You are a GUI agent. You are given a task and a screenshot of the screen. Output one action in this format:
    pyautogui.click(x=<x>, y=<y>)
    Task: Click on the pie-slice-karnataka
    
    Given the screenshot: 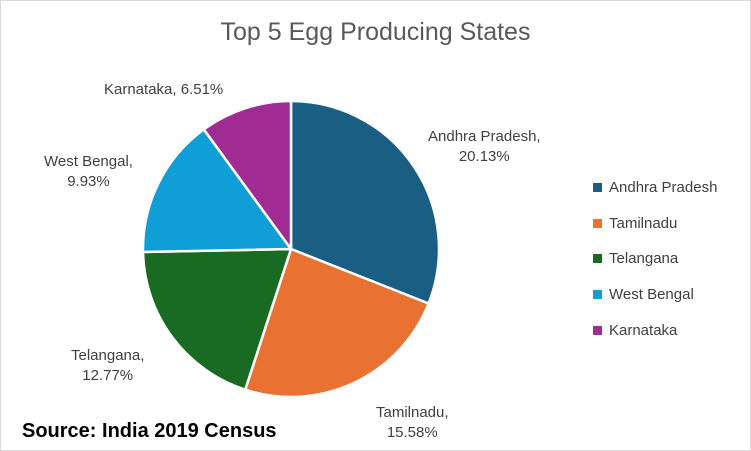 What is the action you would take?
    pyautogui.click(x=247, y=175)
    